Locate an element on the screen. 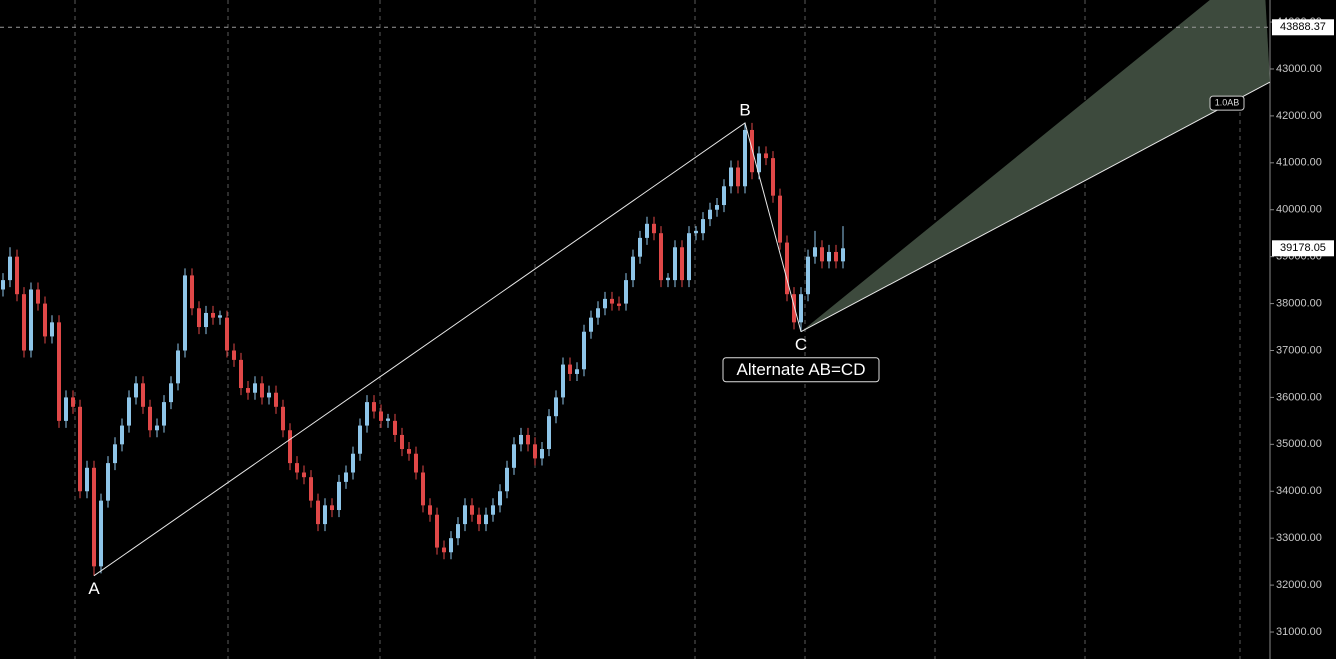 The width and height of the screenshot is (1336, 659). y-tick-label: 34000.00 is located at coordinates (1299, 491).